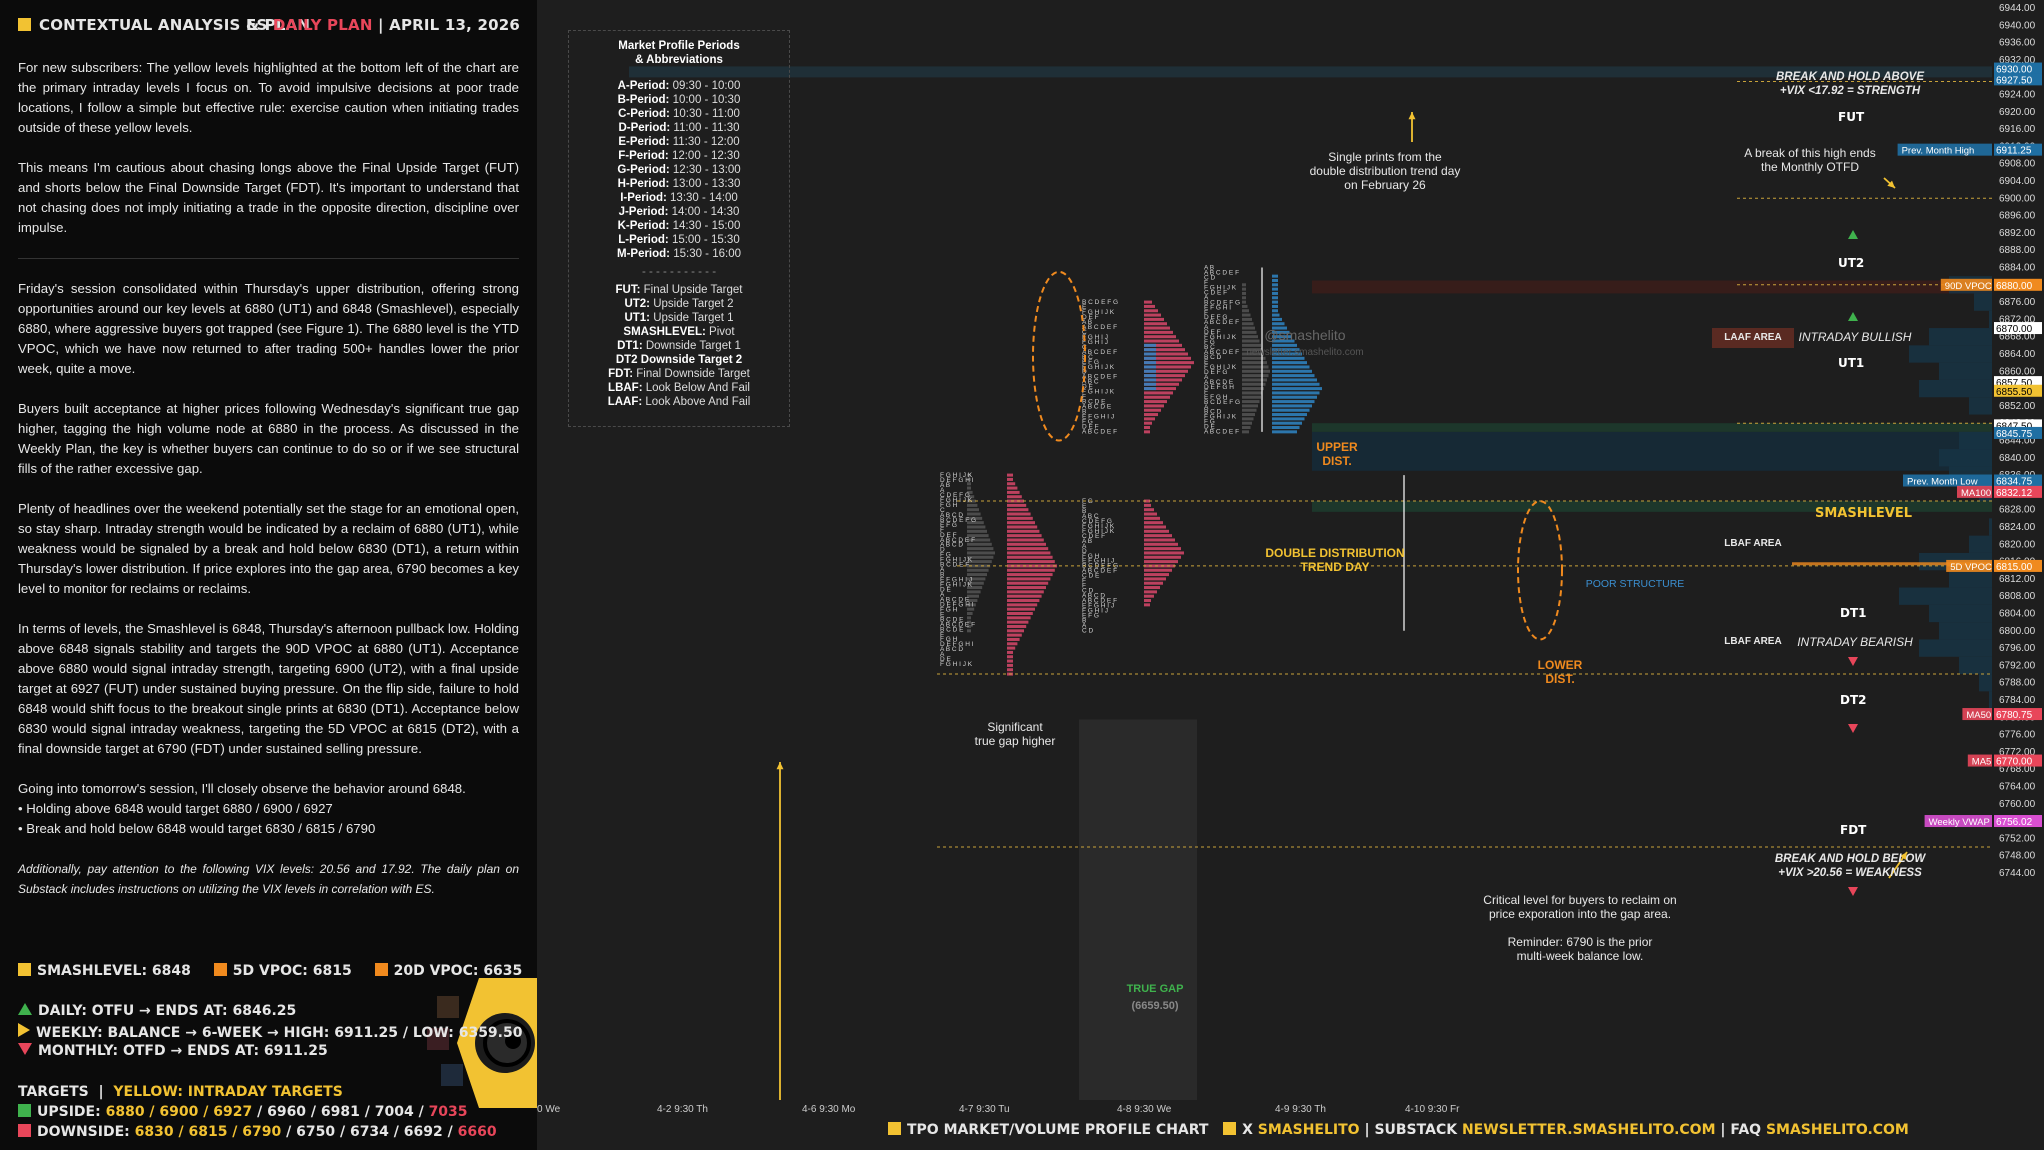  Describe the element at coordinates (24, 24) in the screenshot. I see `square-icon` at that location.